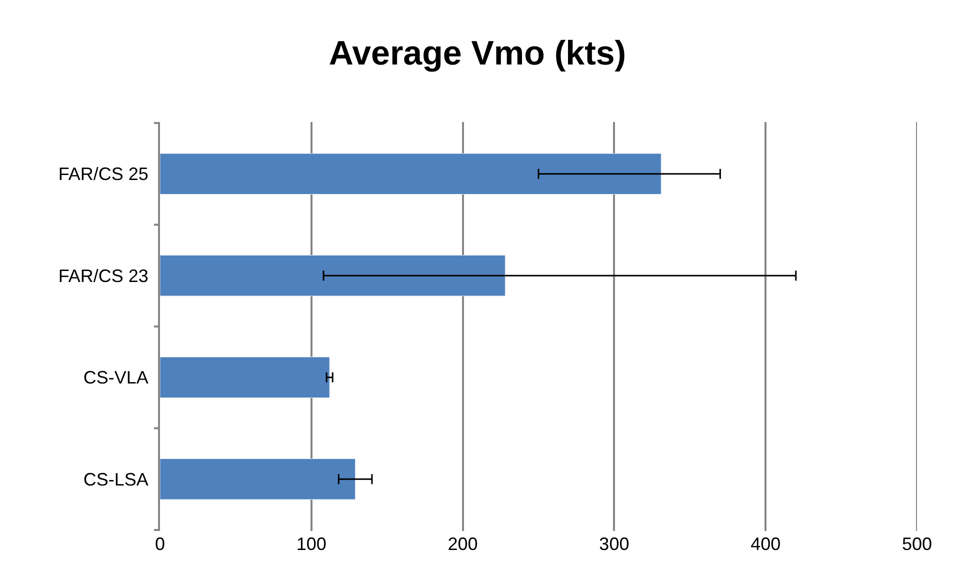 The width and height of the screenshot is (955, 581). What do you see at coordinates (765, 544) in the screenshot?
I see `x-tick-label: 400` at bounding box center [765, 544].